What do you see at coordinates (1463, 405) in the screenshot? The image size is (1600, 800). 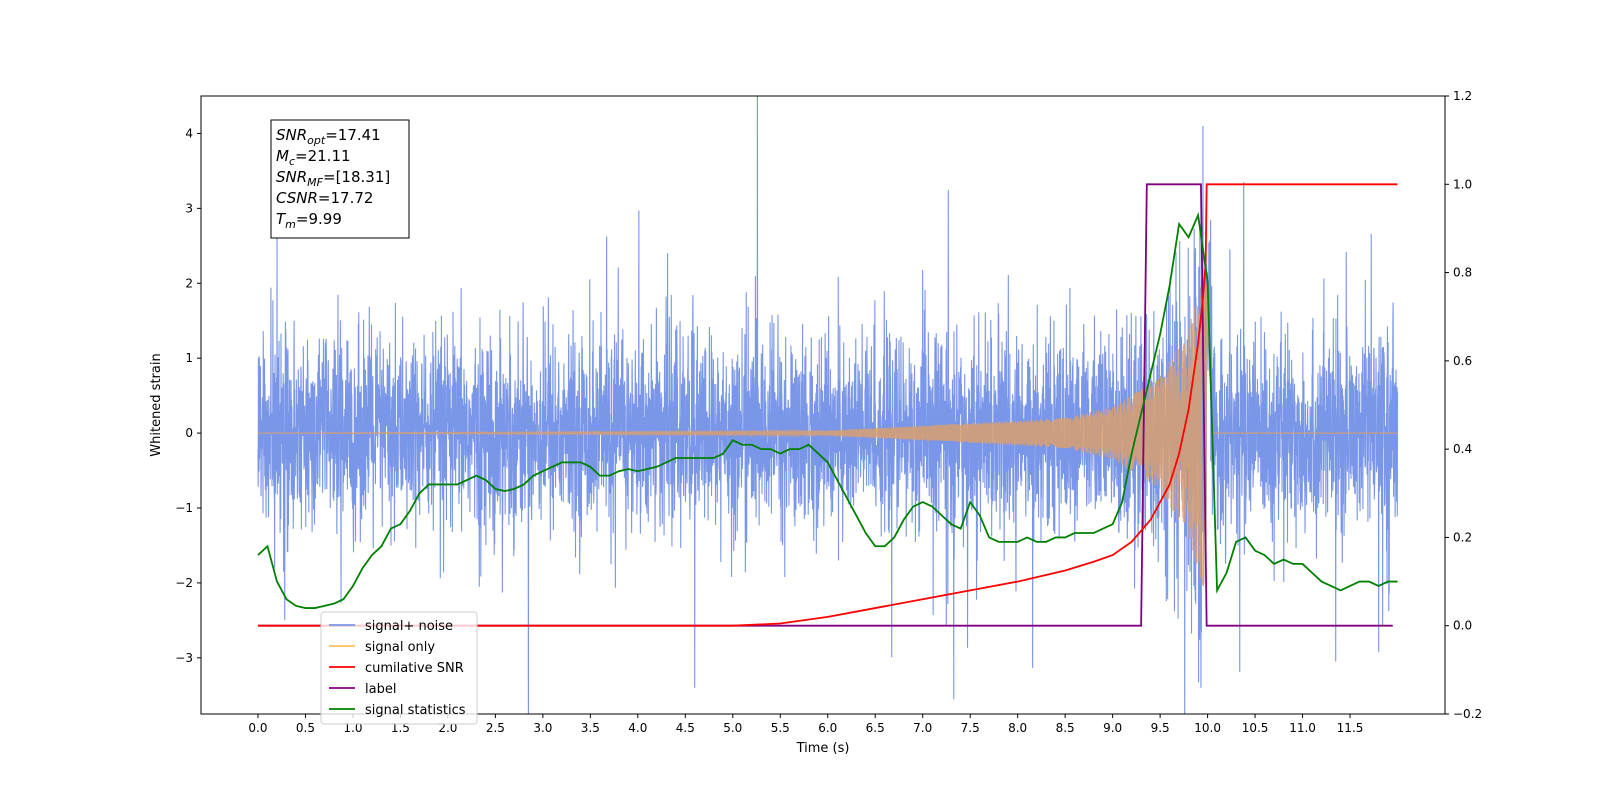 I see `y2-axis-ticks: −0.2 0.0 0.2 0.4 0.6 0.8 1.0 1.2` at bounding box center [1463, 405].